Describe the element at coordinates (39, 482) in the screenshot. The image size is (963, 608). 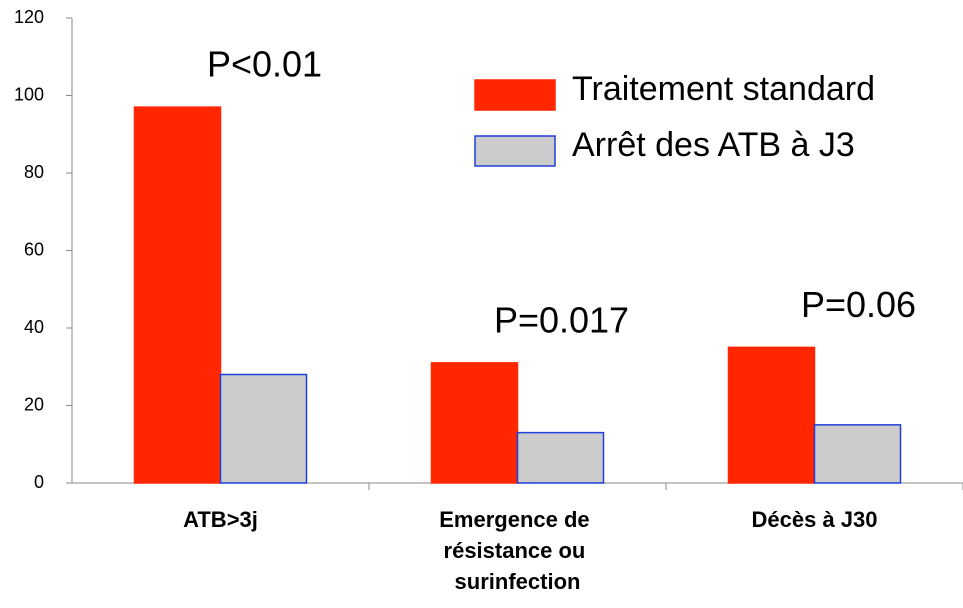
I see `y-tick-label: 0` at that location.